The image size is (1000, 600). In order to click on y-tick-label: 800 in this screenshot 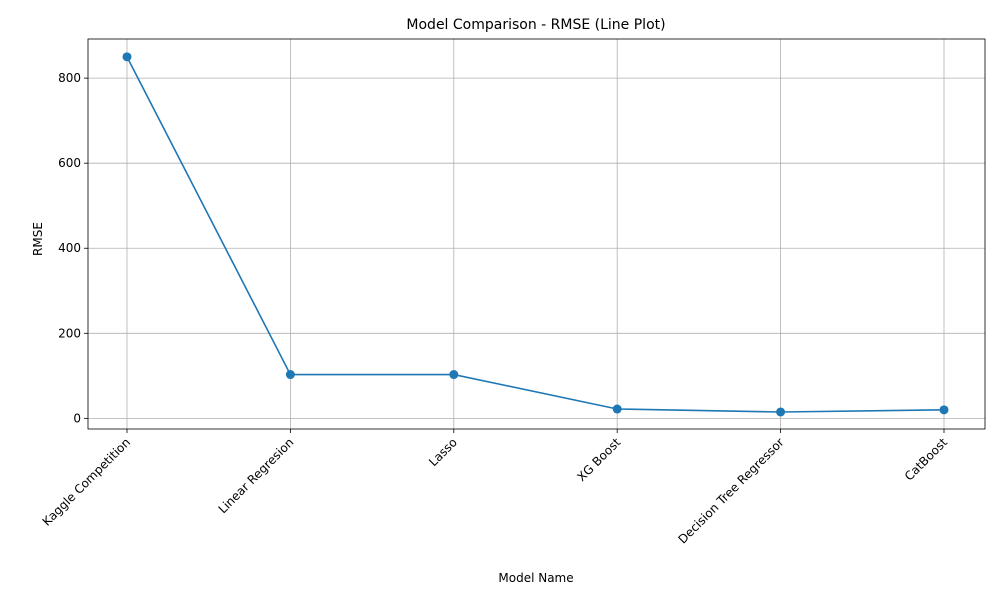, I will do `click(69, 78)`.